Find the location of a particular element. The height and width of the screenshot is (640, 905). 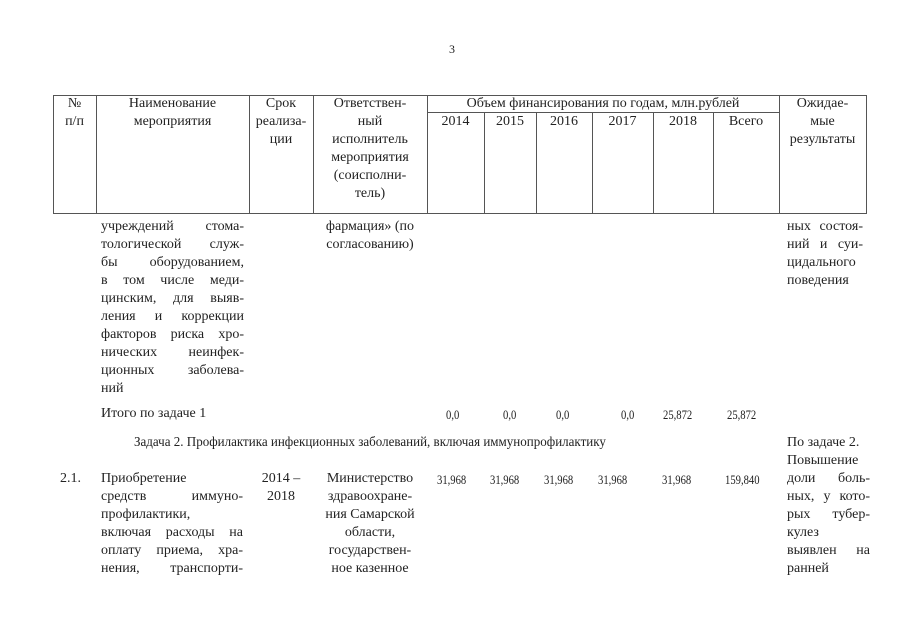

row-num: 2.1. is located at coordinates (70, 478).